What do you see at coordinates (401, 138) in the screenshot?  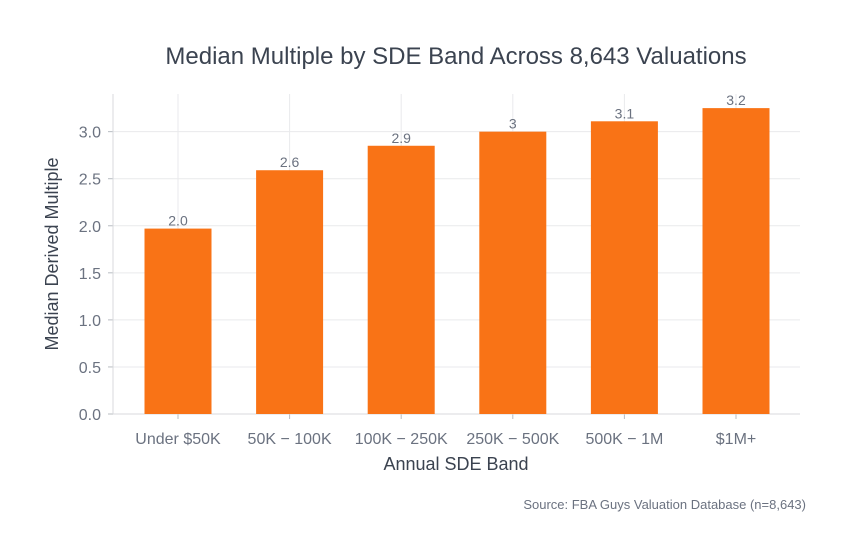 I see `bar-data-label: 2.9` at bounding box center [401, 138].